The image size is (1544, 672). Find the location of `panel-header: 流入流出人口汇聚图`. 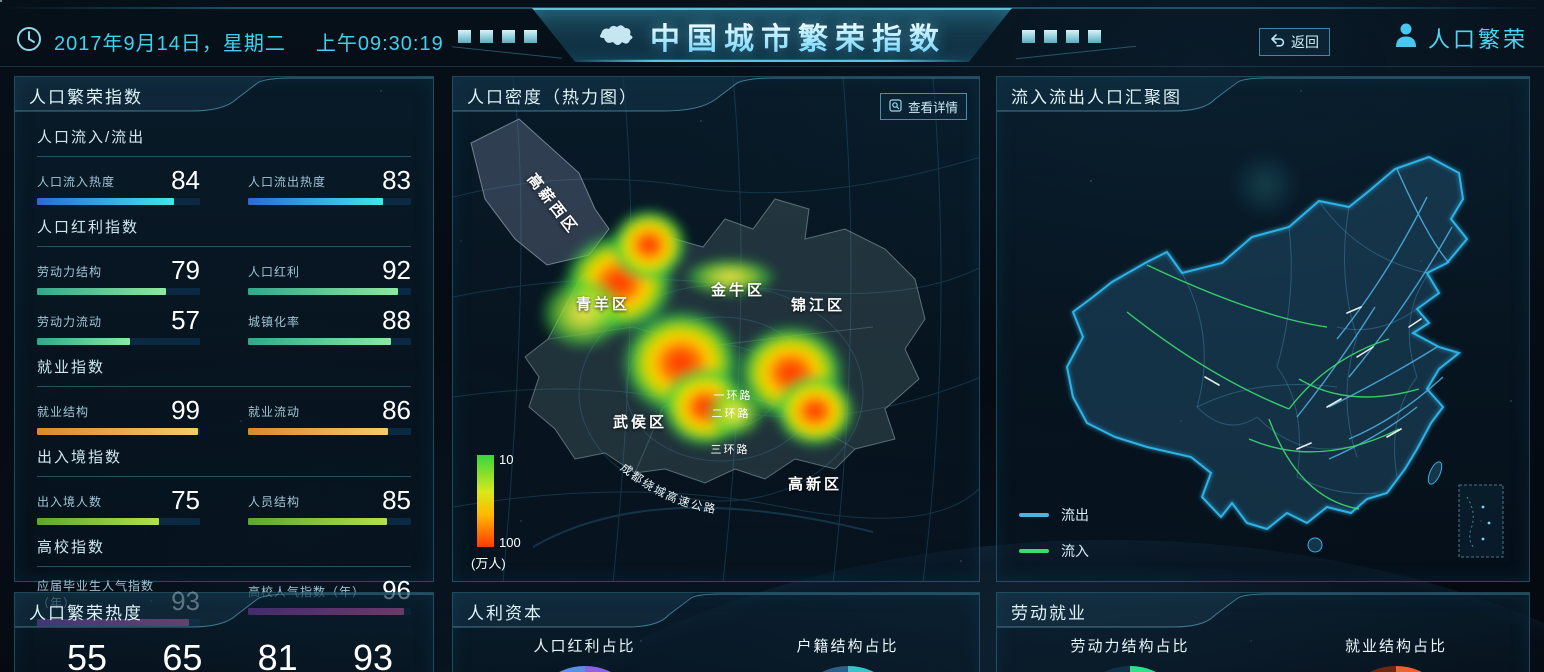

panel-header: 流入流出人口汇聚图 is located at coordinates (1263, 95).